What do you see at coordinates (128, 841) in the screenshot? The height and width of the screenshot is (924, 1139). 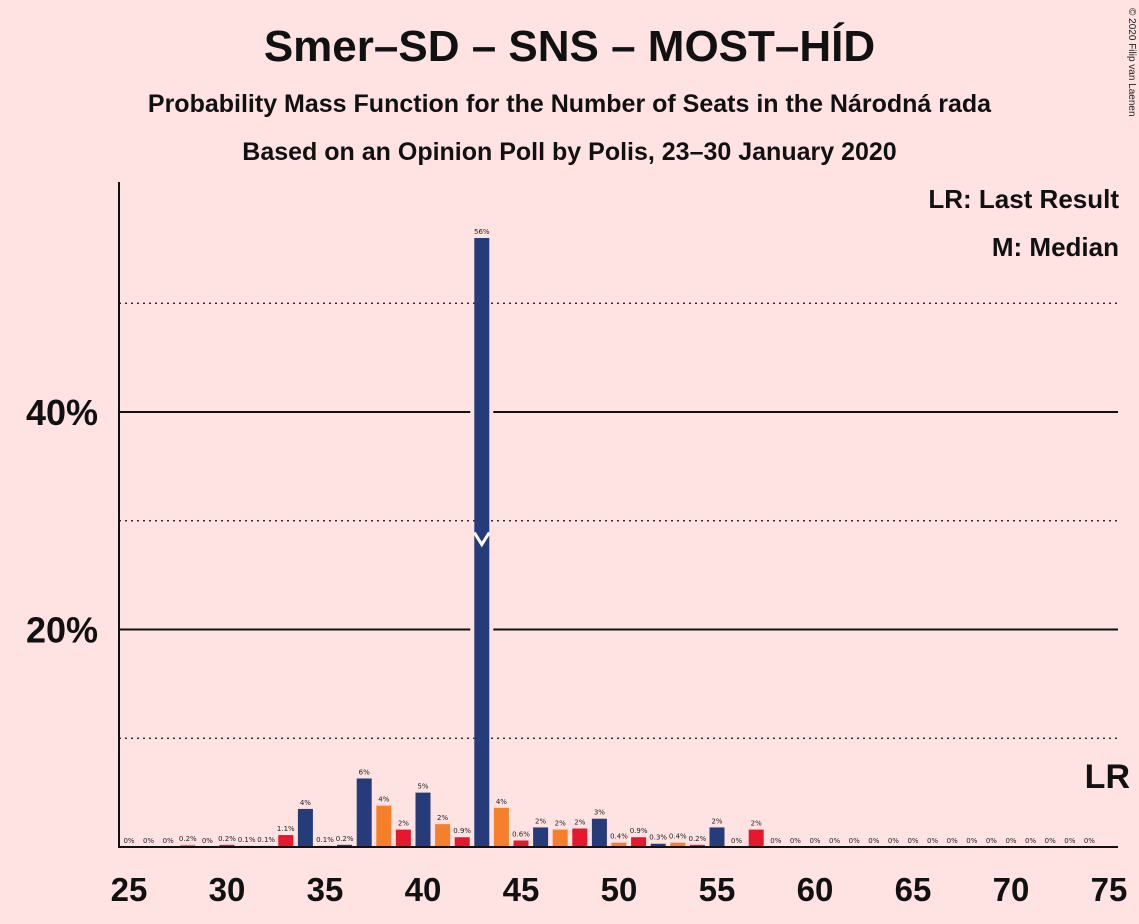 I see `bar-label-seat-25: 0%` at bounding box center [128, 841].